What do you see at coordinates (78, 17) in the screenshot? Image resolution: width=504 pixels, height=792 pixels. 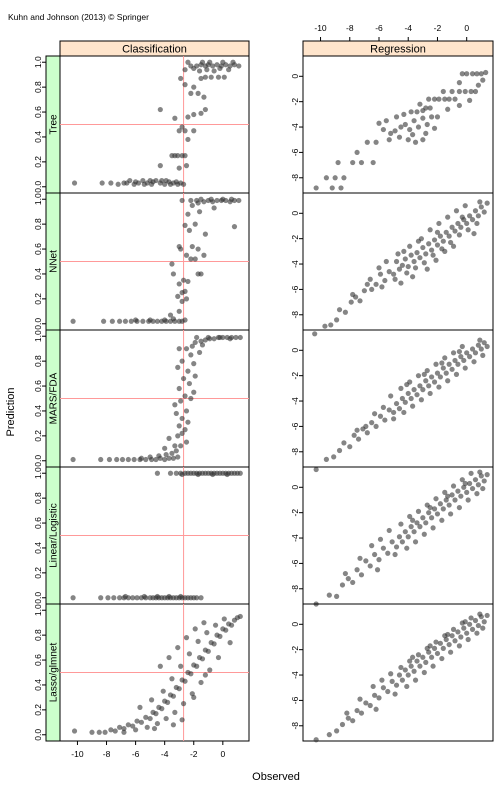 I see `credit-text: Kuhn and Johnson (2013) © Springer` at bounding box center [78, 17].